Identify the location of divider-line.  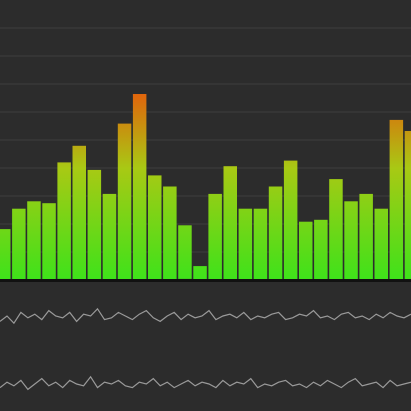
(205, 280).